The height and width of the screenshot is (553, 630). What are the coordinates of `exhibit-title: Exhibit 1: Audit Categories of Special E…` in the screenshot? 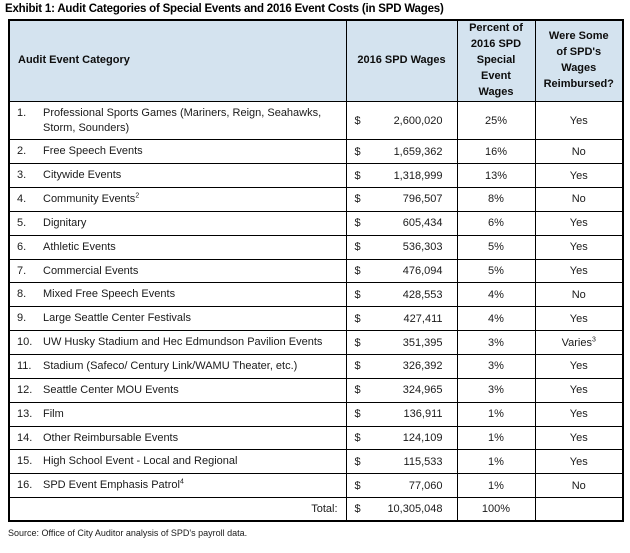 It's located at (224, 9).